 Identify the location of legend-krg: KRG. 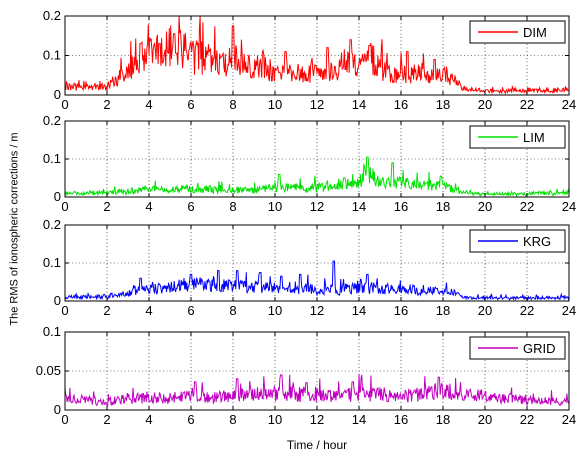
(517, 241).